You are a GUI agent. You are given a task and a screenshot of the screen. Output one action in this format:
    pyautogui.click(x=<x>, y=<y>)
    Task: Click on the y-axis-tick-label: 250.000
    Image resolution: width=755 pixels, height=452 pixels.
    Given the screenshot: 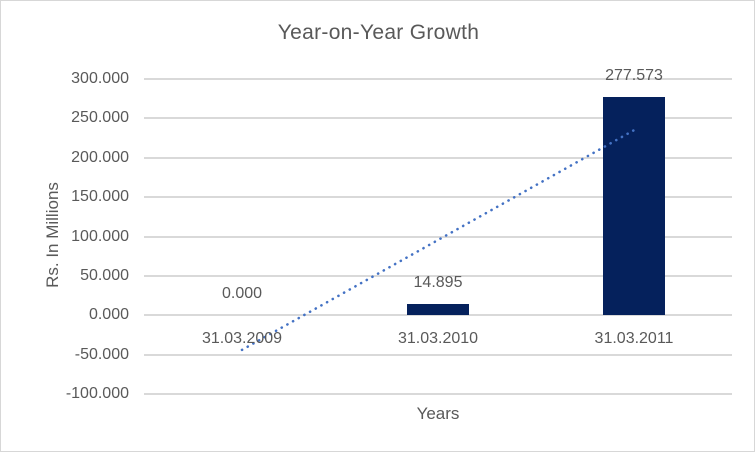 What is the action you would take?
    pyautogui.click(x=100, y=118)
    